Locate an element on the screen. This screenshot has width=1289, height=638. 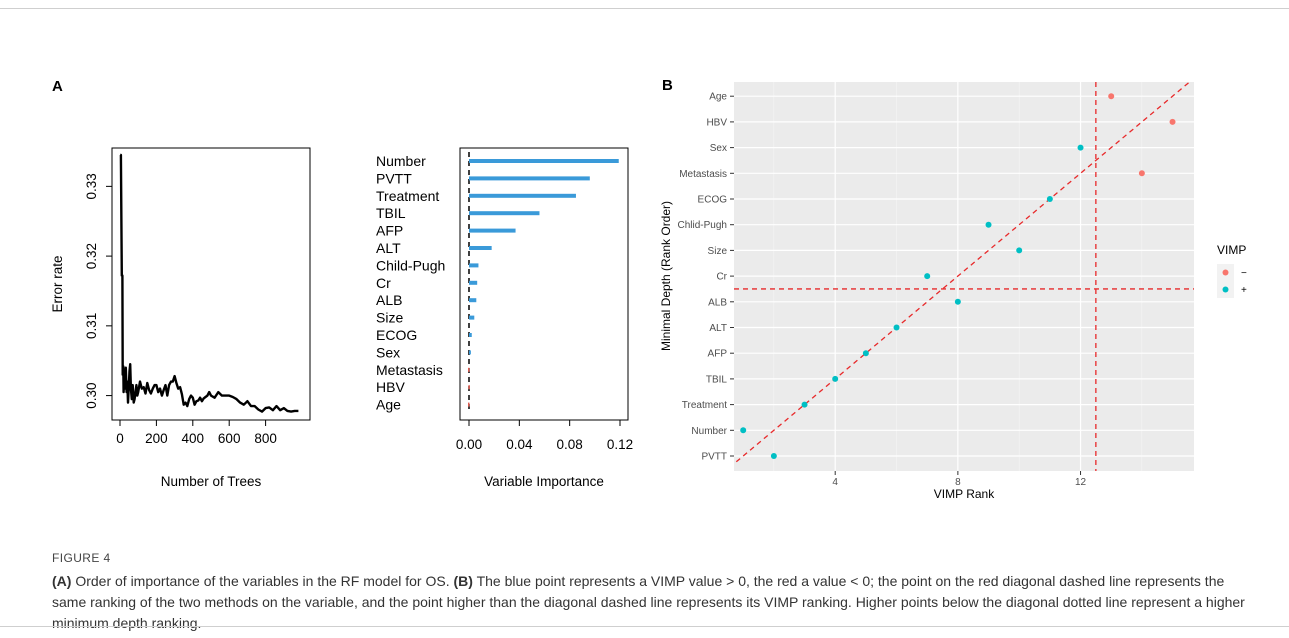
x-tick-label: 0.04 is located at coordinates (519, 444).